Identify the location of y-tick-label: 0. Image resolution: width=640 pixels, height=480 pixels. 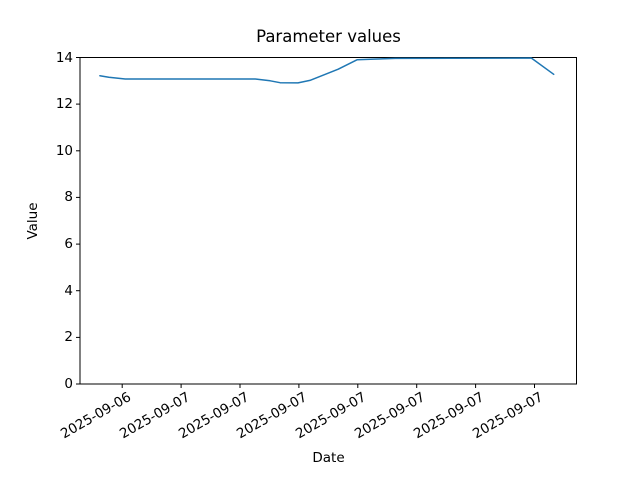
(68, 384).